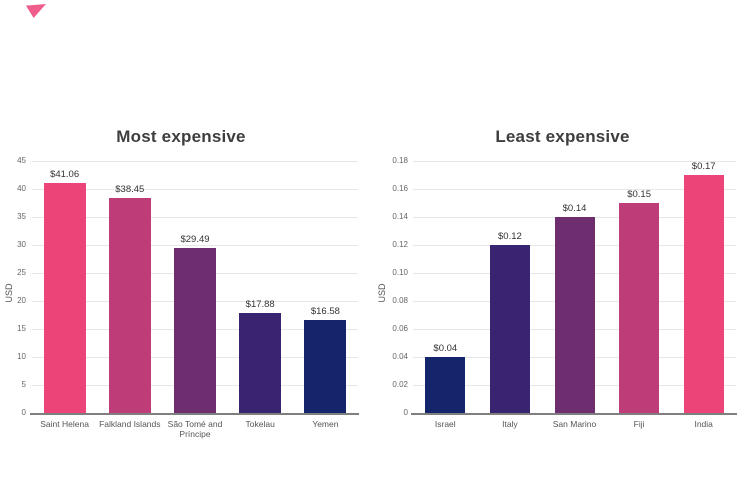 Image resolution: width=750 pixels, height=500 pixels. What do you see at coordinates (639, 424) in the screenshot?
I see `x-category-label: Fiji` at bounding box center [639, 424].